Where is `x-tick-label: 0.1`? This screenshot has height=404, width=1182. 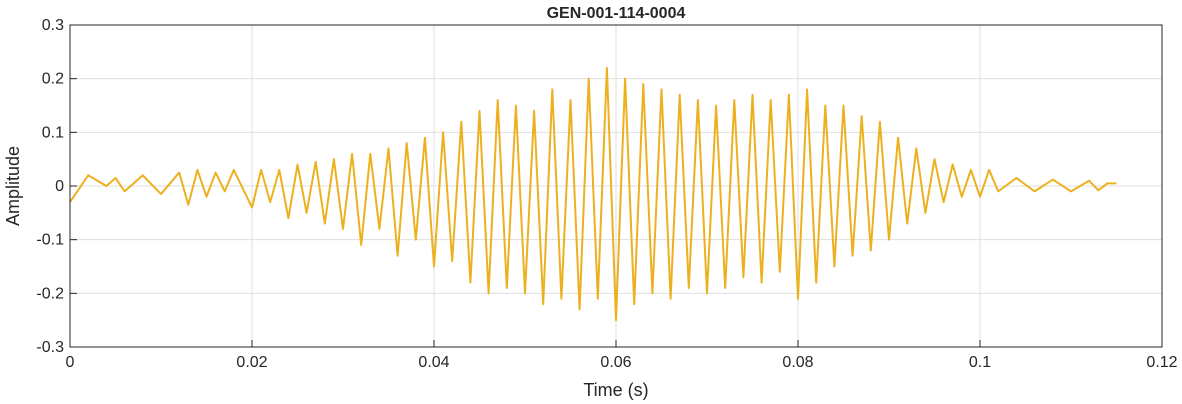 x-tick-label: 0.1 is located at coordinates (980, 362).